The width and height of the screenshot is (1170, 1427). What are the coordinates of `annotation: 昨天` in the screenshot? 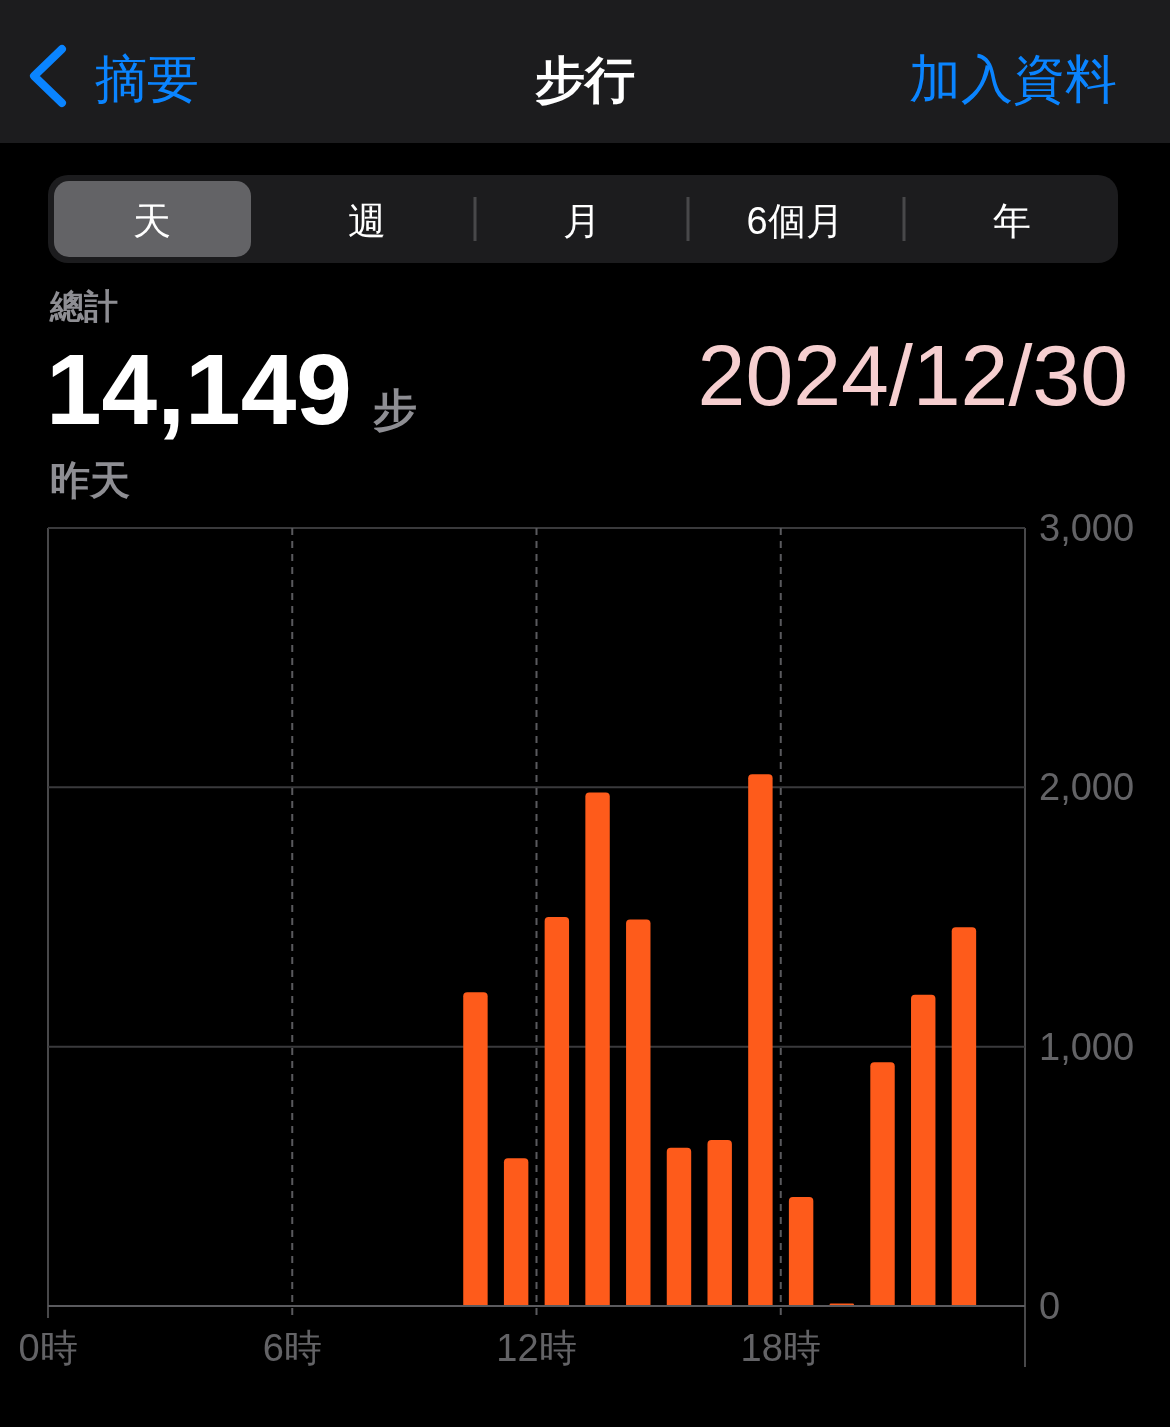 It's located at (90, 480).